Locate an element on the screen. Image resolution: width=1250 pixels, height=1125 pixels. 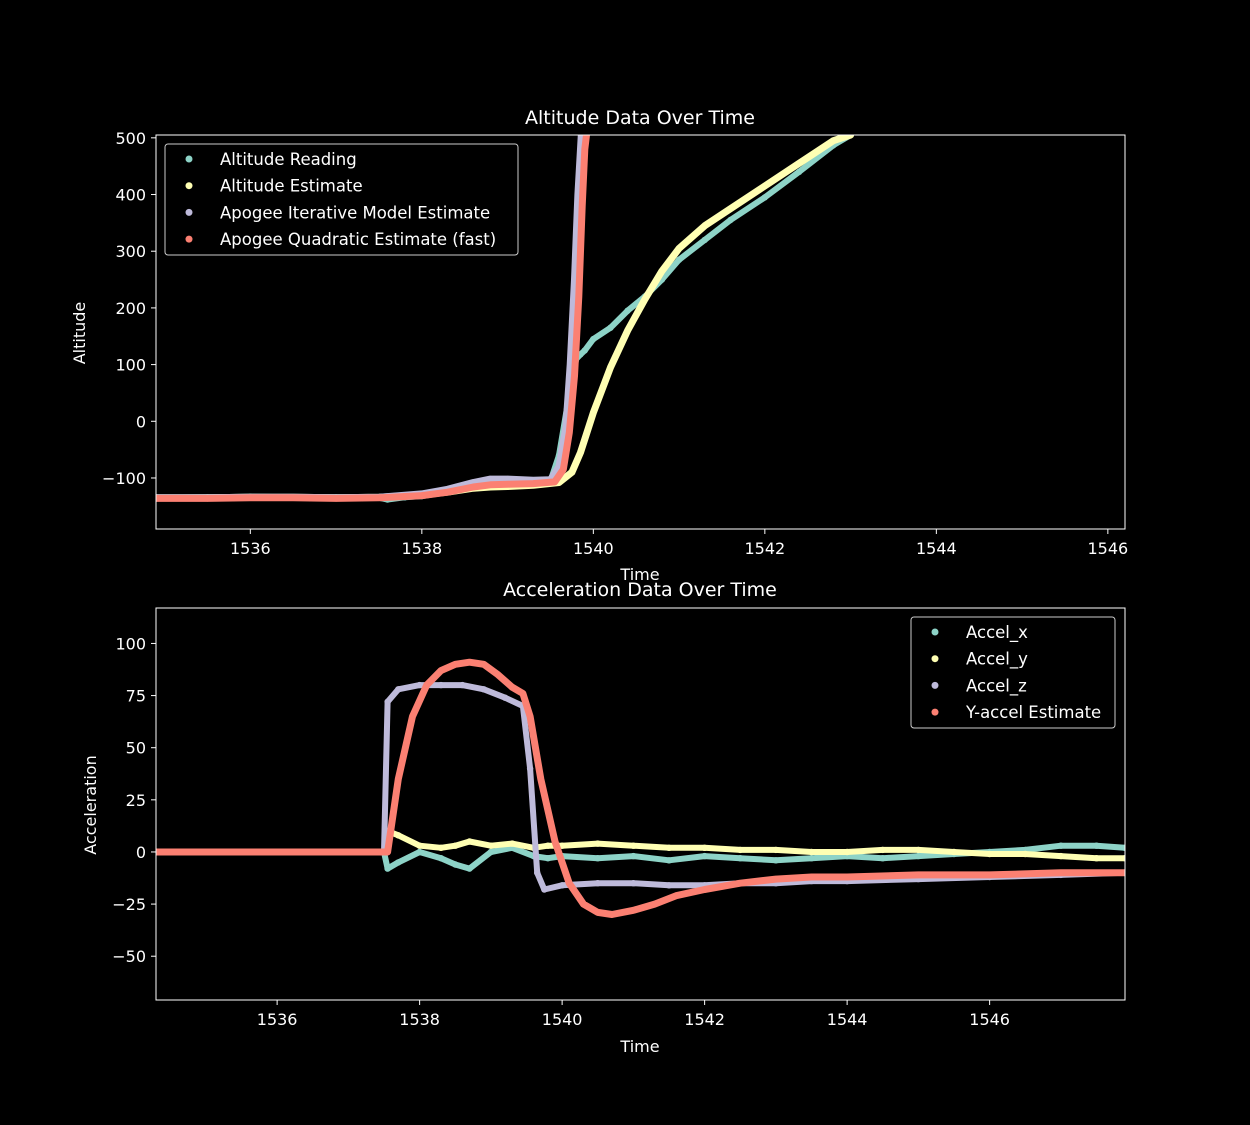
legend-box is located at coordinates (341, 199).